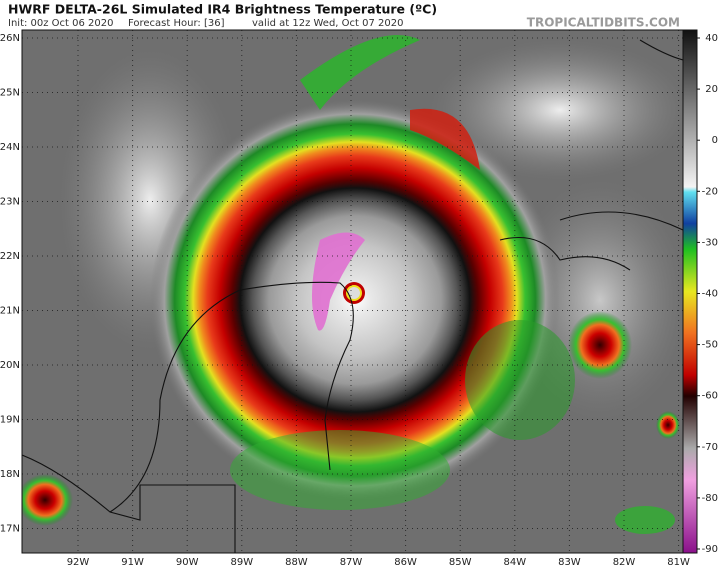 The image size is (720, 570). Describe the element at coordinates (10, 529) in the screenshot. I see `latitude-label: 17N` at that location.